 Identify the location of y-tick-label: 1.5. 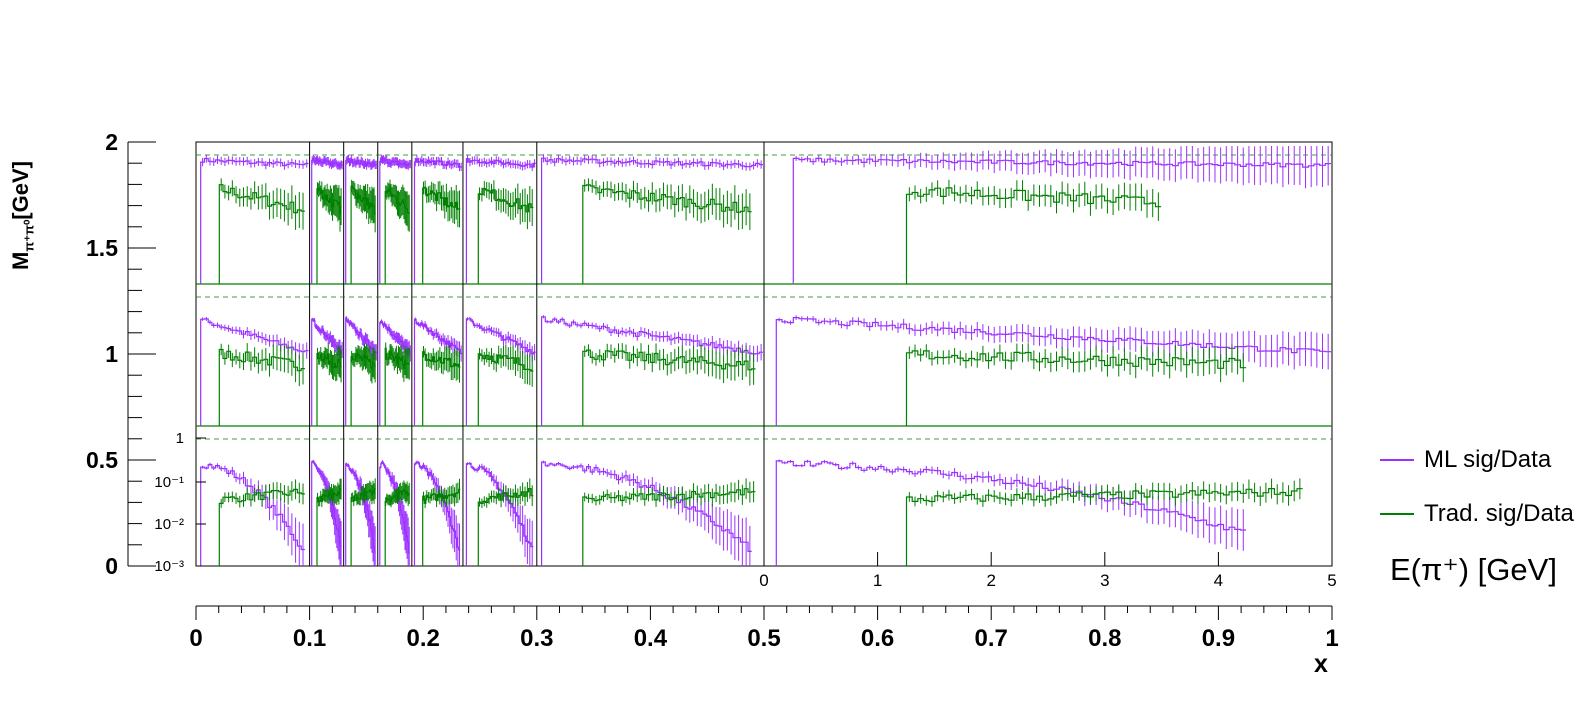
(102, 248).